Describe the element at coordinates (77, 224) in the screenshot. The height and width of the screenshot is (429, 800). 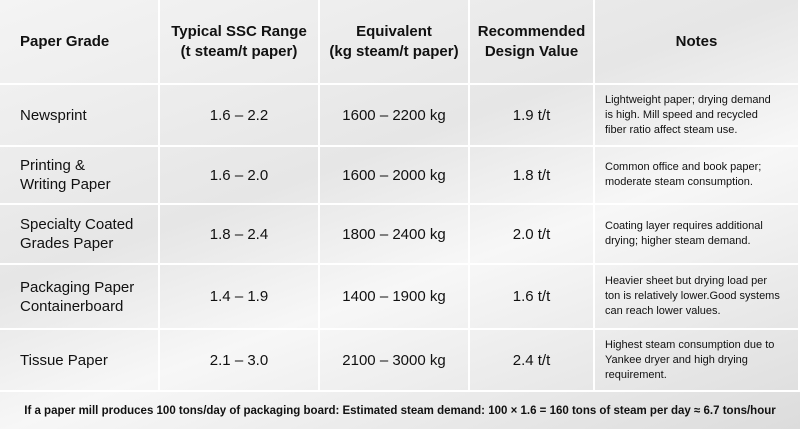
I see `cell-text: Specialty Coated` at that location.